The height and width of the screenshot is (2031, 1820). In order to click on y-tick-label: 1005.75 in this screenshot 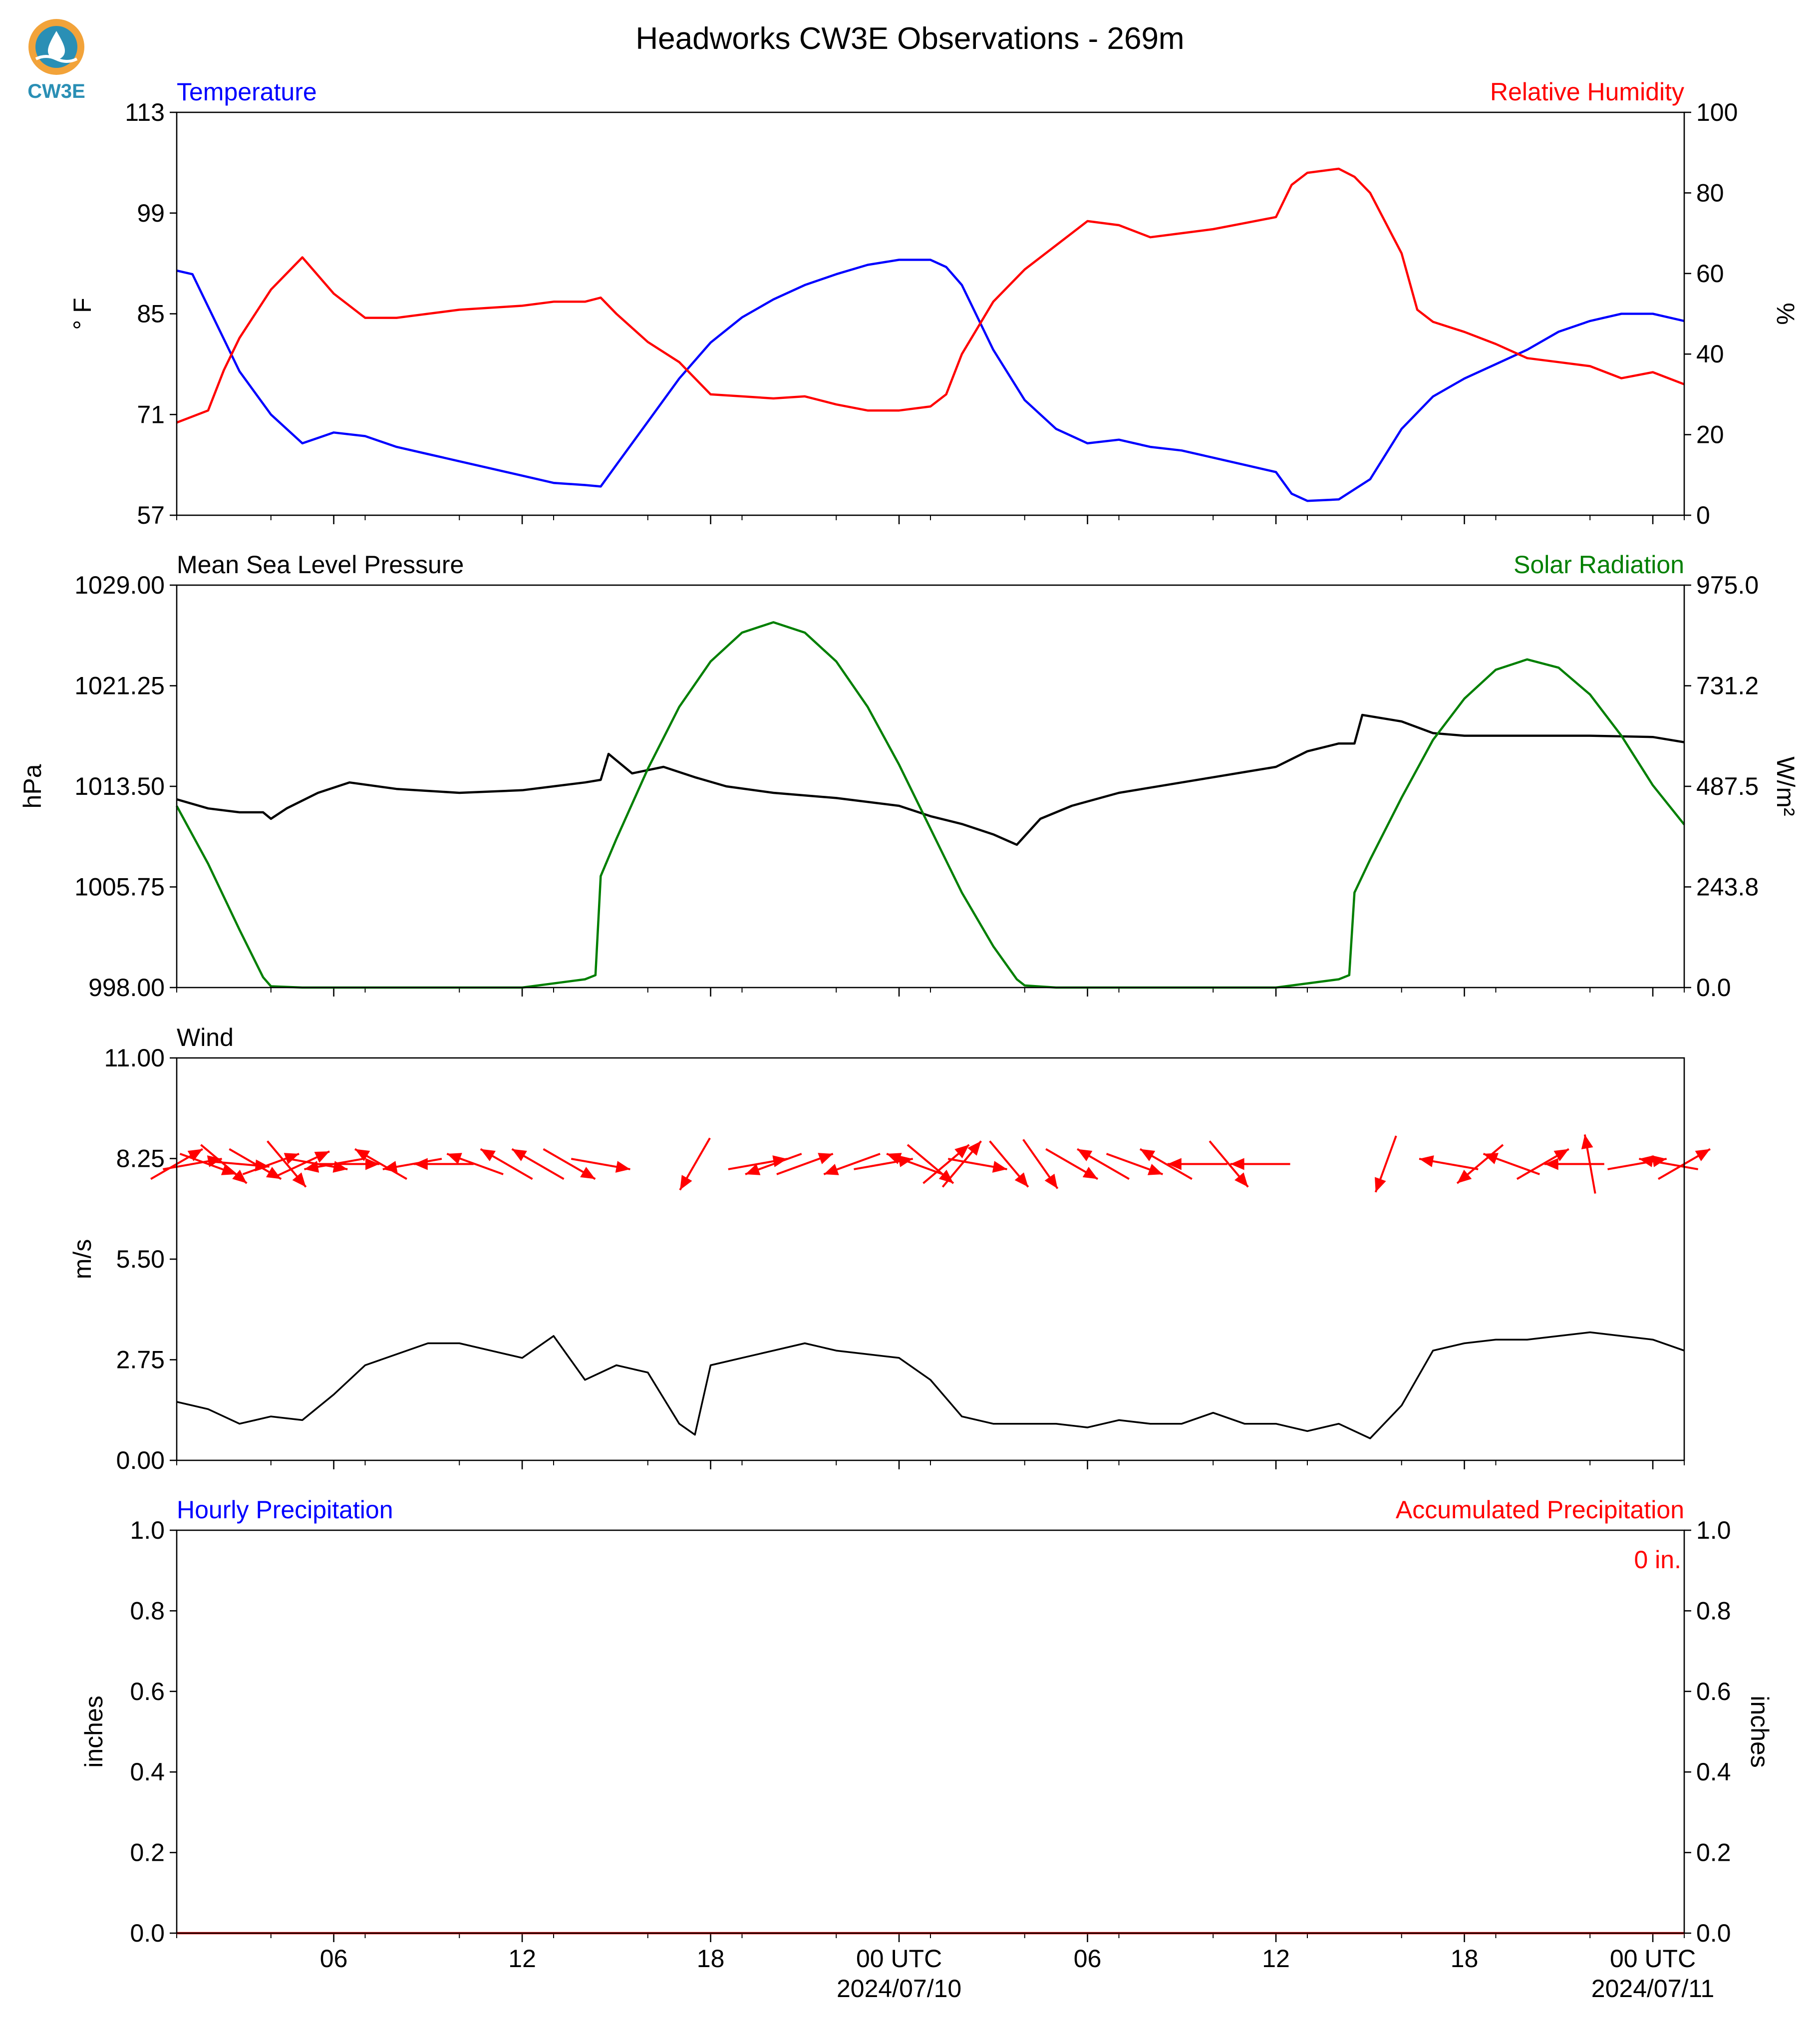, I will do `click(119, 887)`.